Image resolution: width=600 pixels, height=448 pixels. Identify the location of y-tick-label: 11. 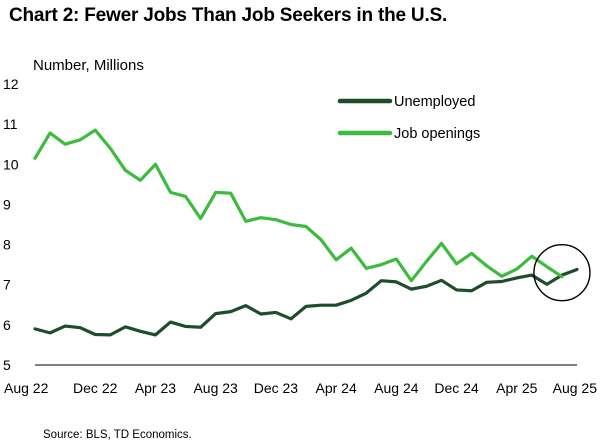
(10, 124).